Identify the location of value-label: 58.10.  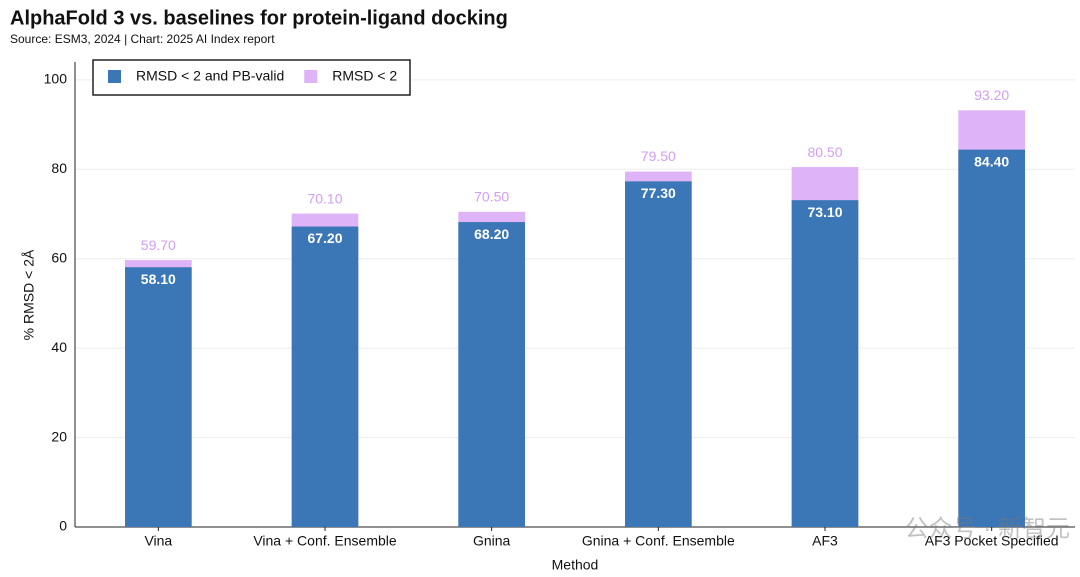
(158, 279).